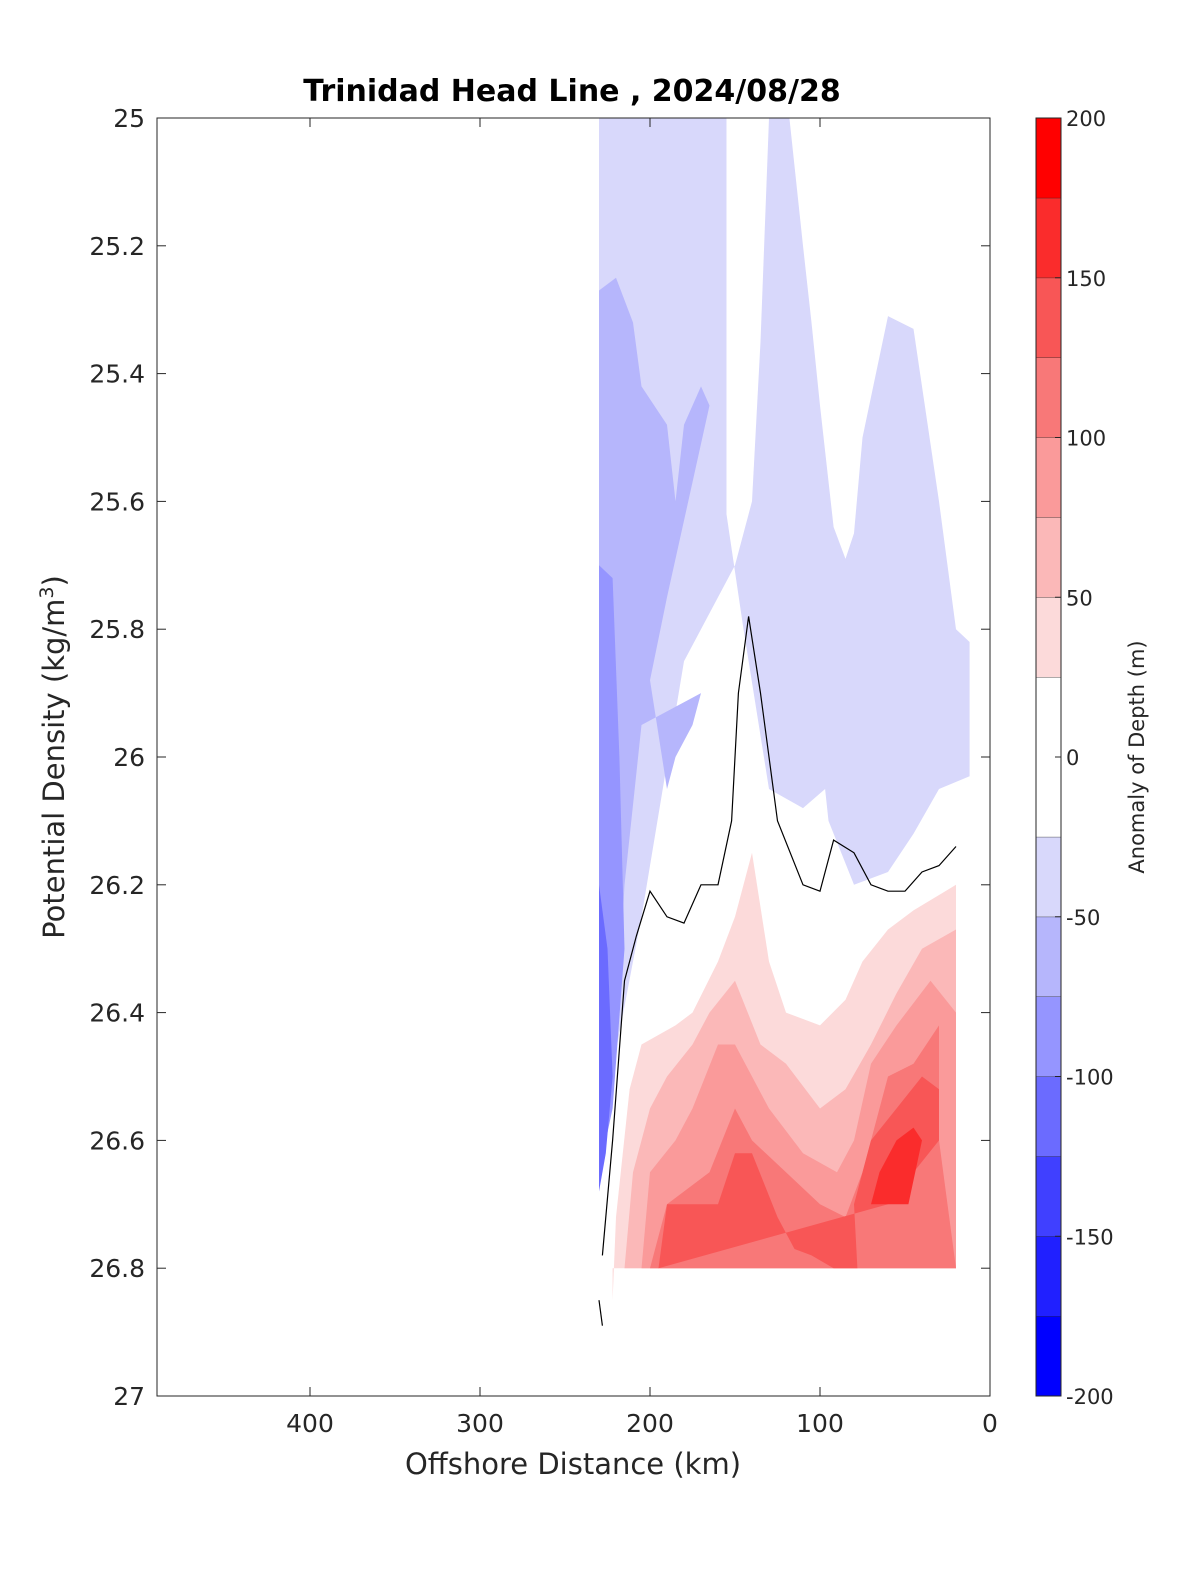 This screenshot has height=1575, width=1200. What do you see at coordinates (1083, 918) in the screenshot?
I see `colorbar-tick-label: -50` at bounding box center [1083, 918].